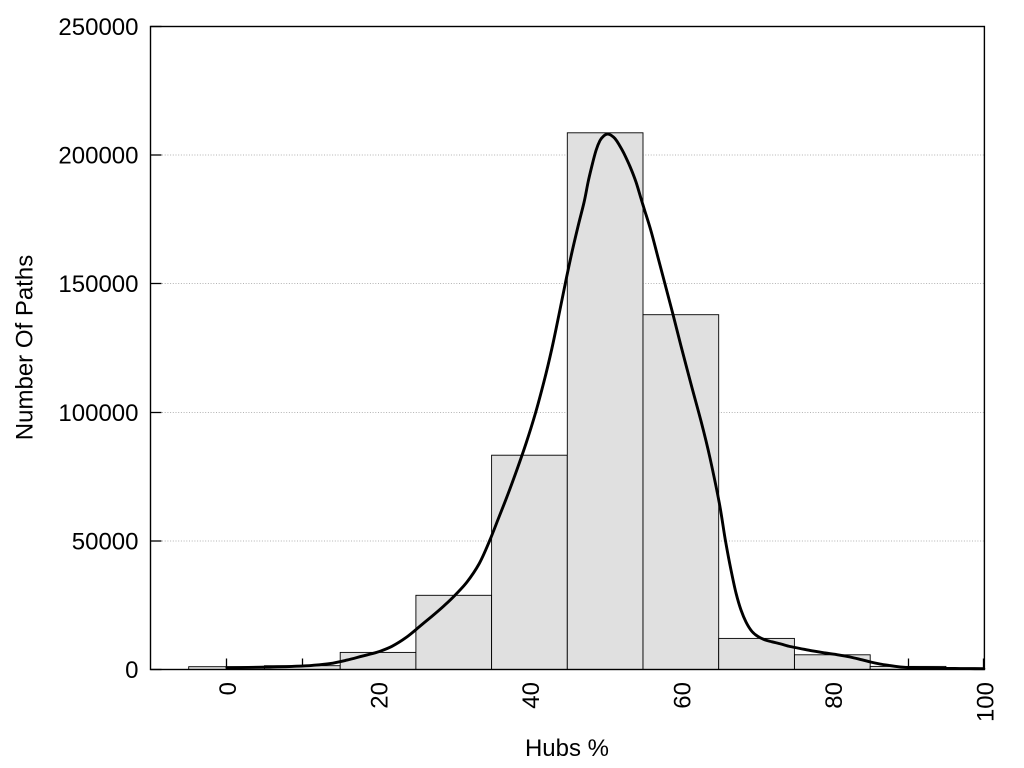 This screenshot has height=768, width=1024. Describe the element at coordinates (985, 702) in the screenshot. I see `svg-text: 100` at that location.